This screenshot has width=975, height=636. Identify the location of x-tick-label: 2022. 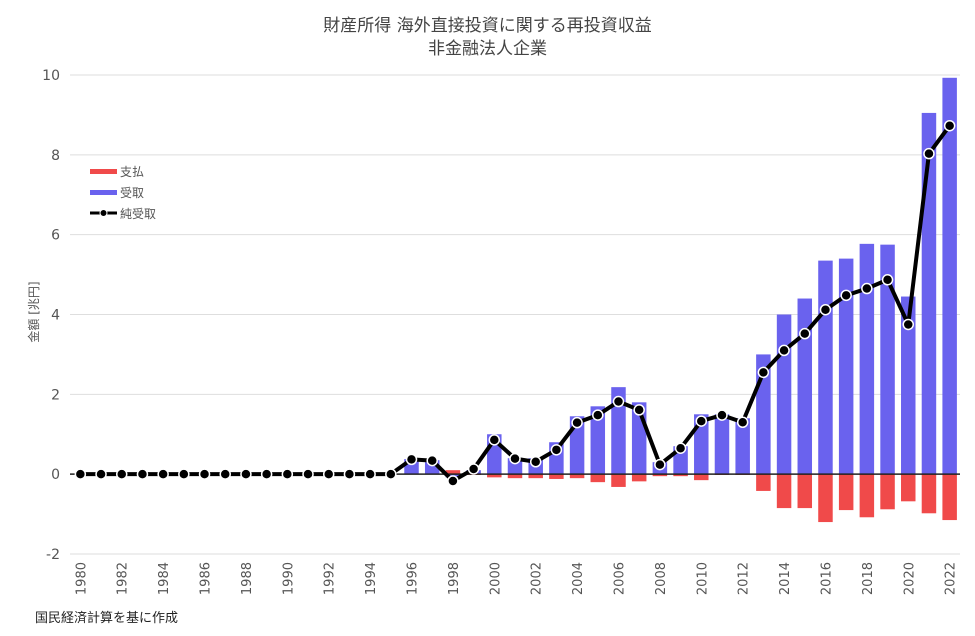
(951, 578).